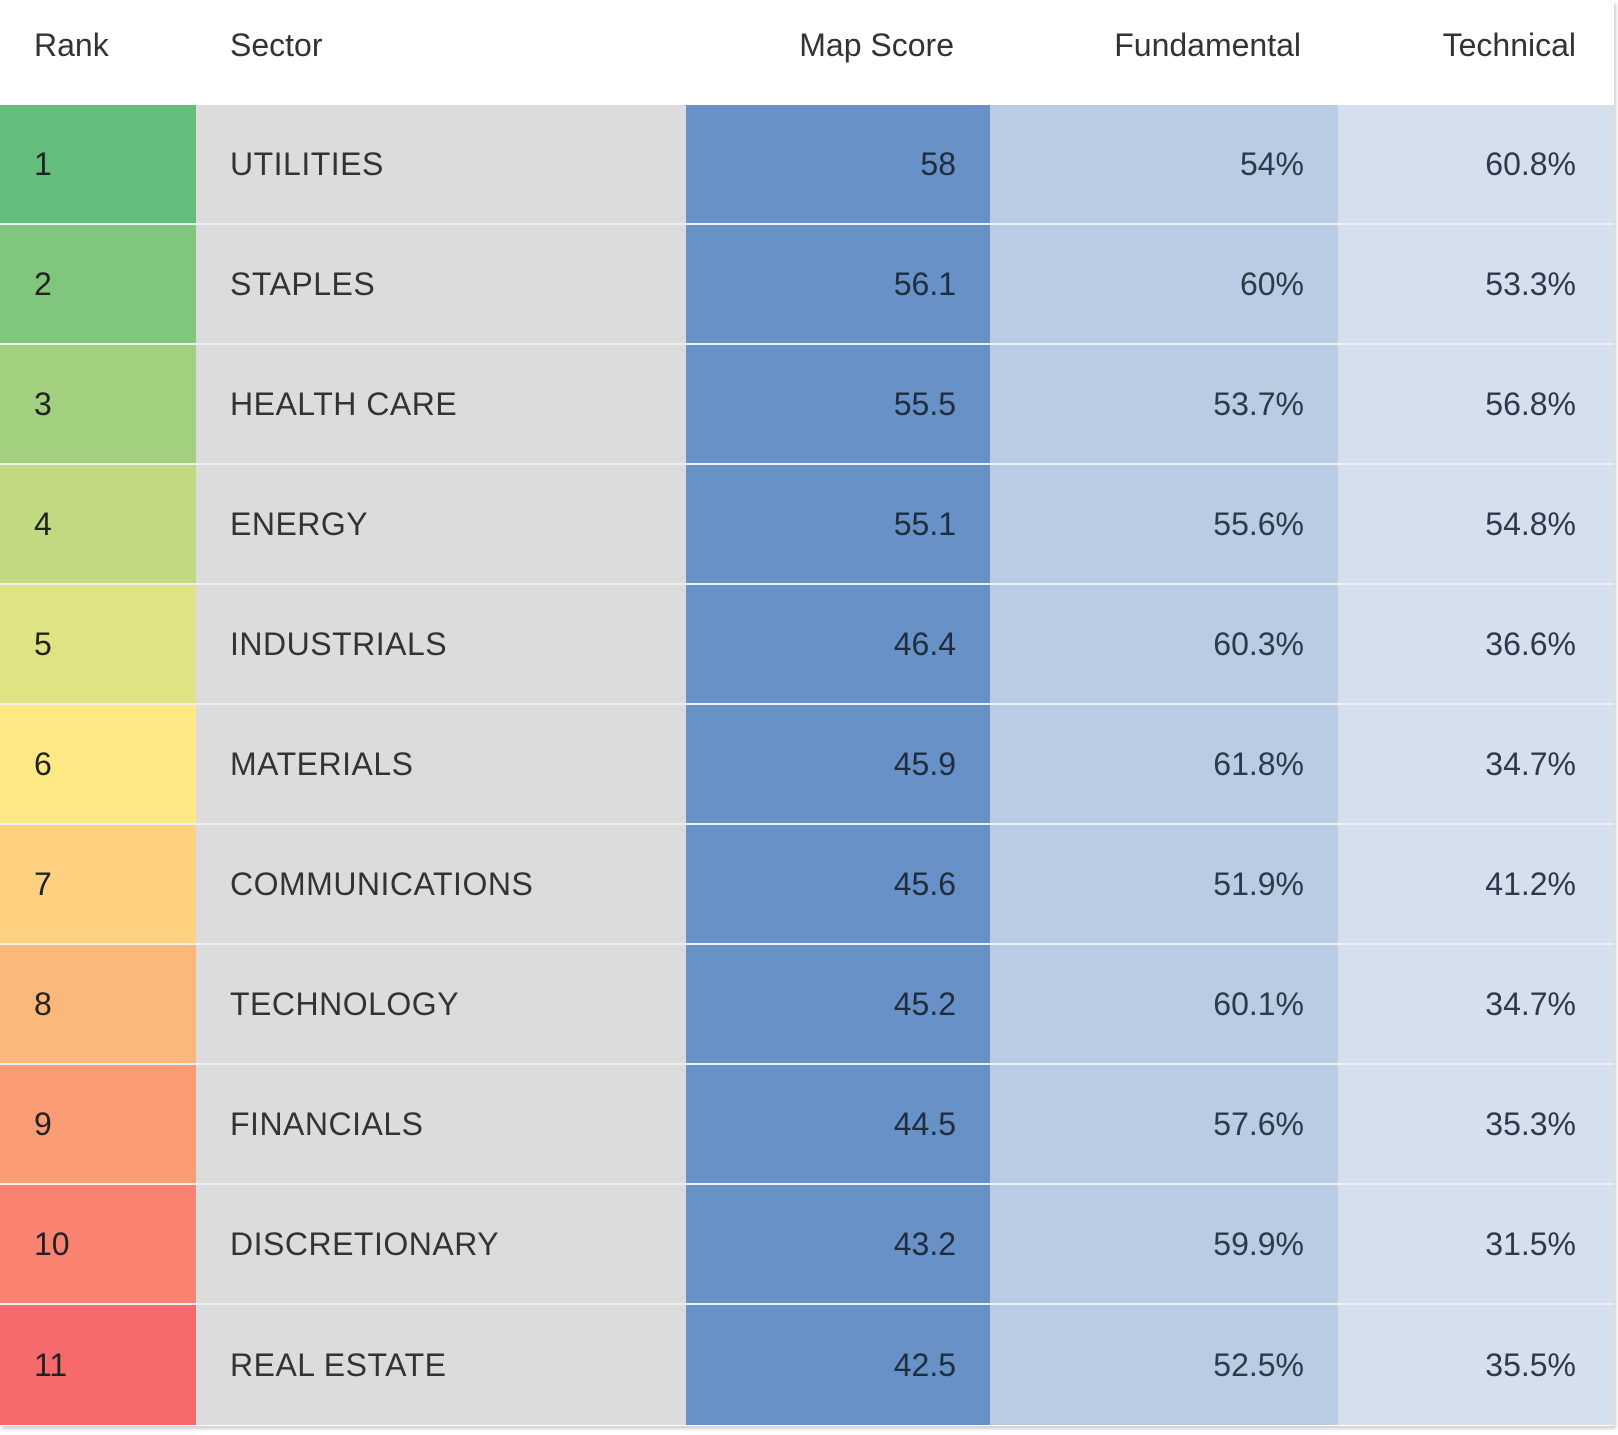 This screenshot has width=1618, height=1435. I want to click on fundamental-cell: 60.3%, so click(1164, 644).